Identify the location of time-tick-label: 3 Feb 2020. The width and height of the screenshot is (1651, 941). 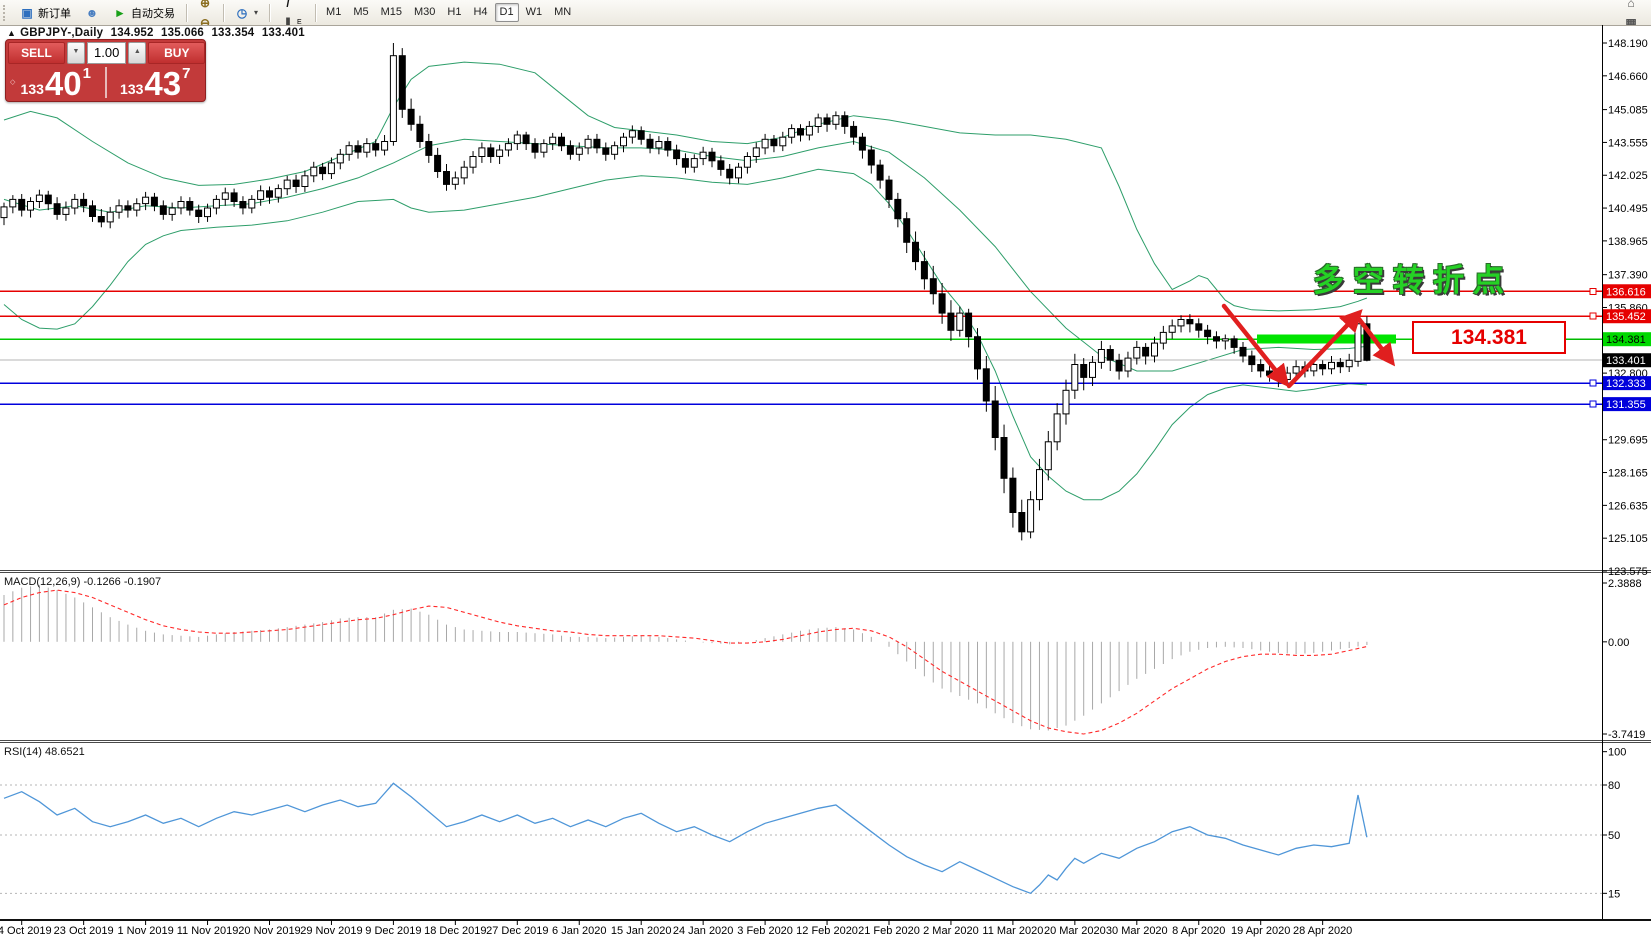
(765, 931).